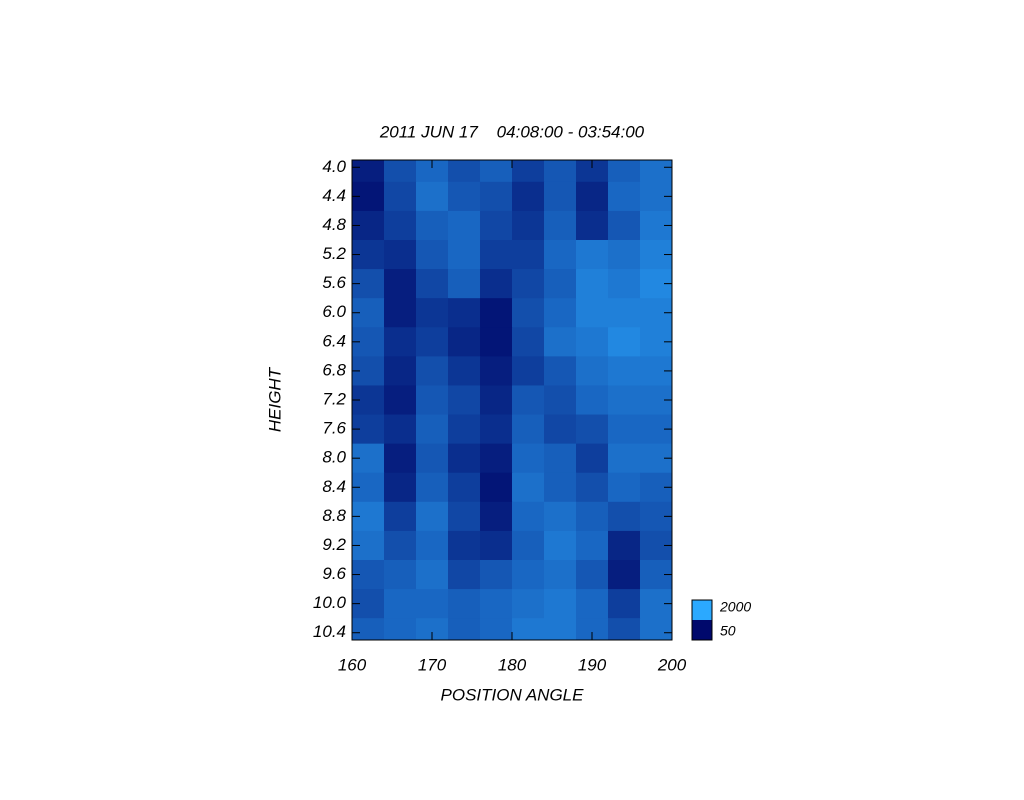 The image size is (1024, 800). What do you see at coordinates (702, 630) in the screenshot?
I see `colorbar-low` at bounding box center [702, 630].